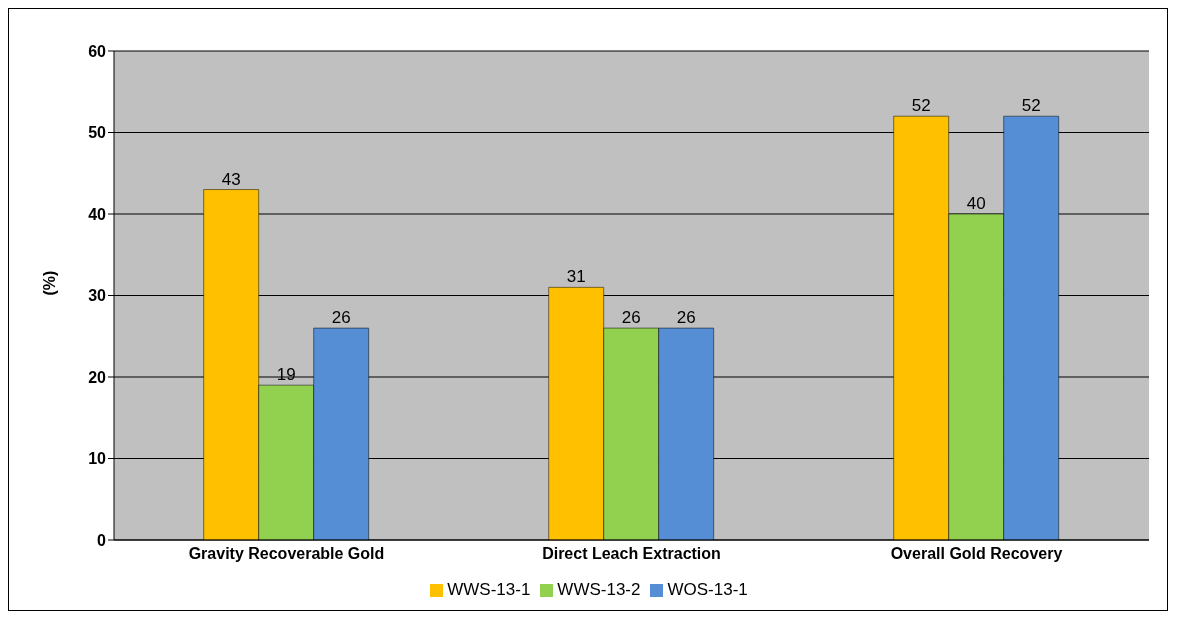 This screenshot has width=1178, height=621. I want to click on y-tick-label: 0, so click(102, 540).